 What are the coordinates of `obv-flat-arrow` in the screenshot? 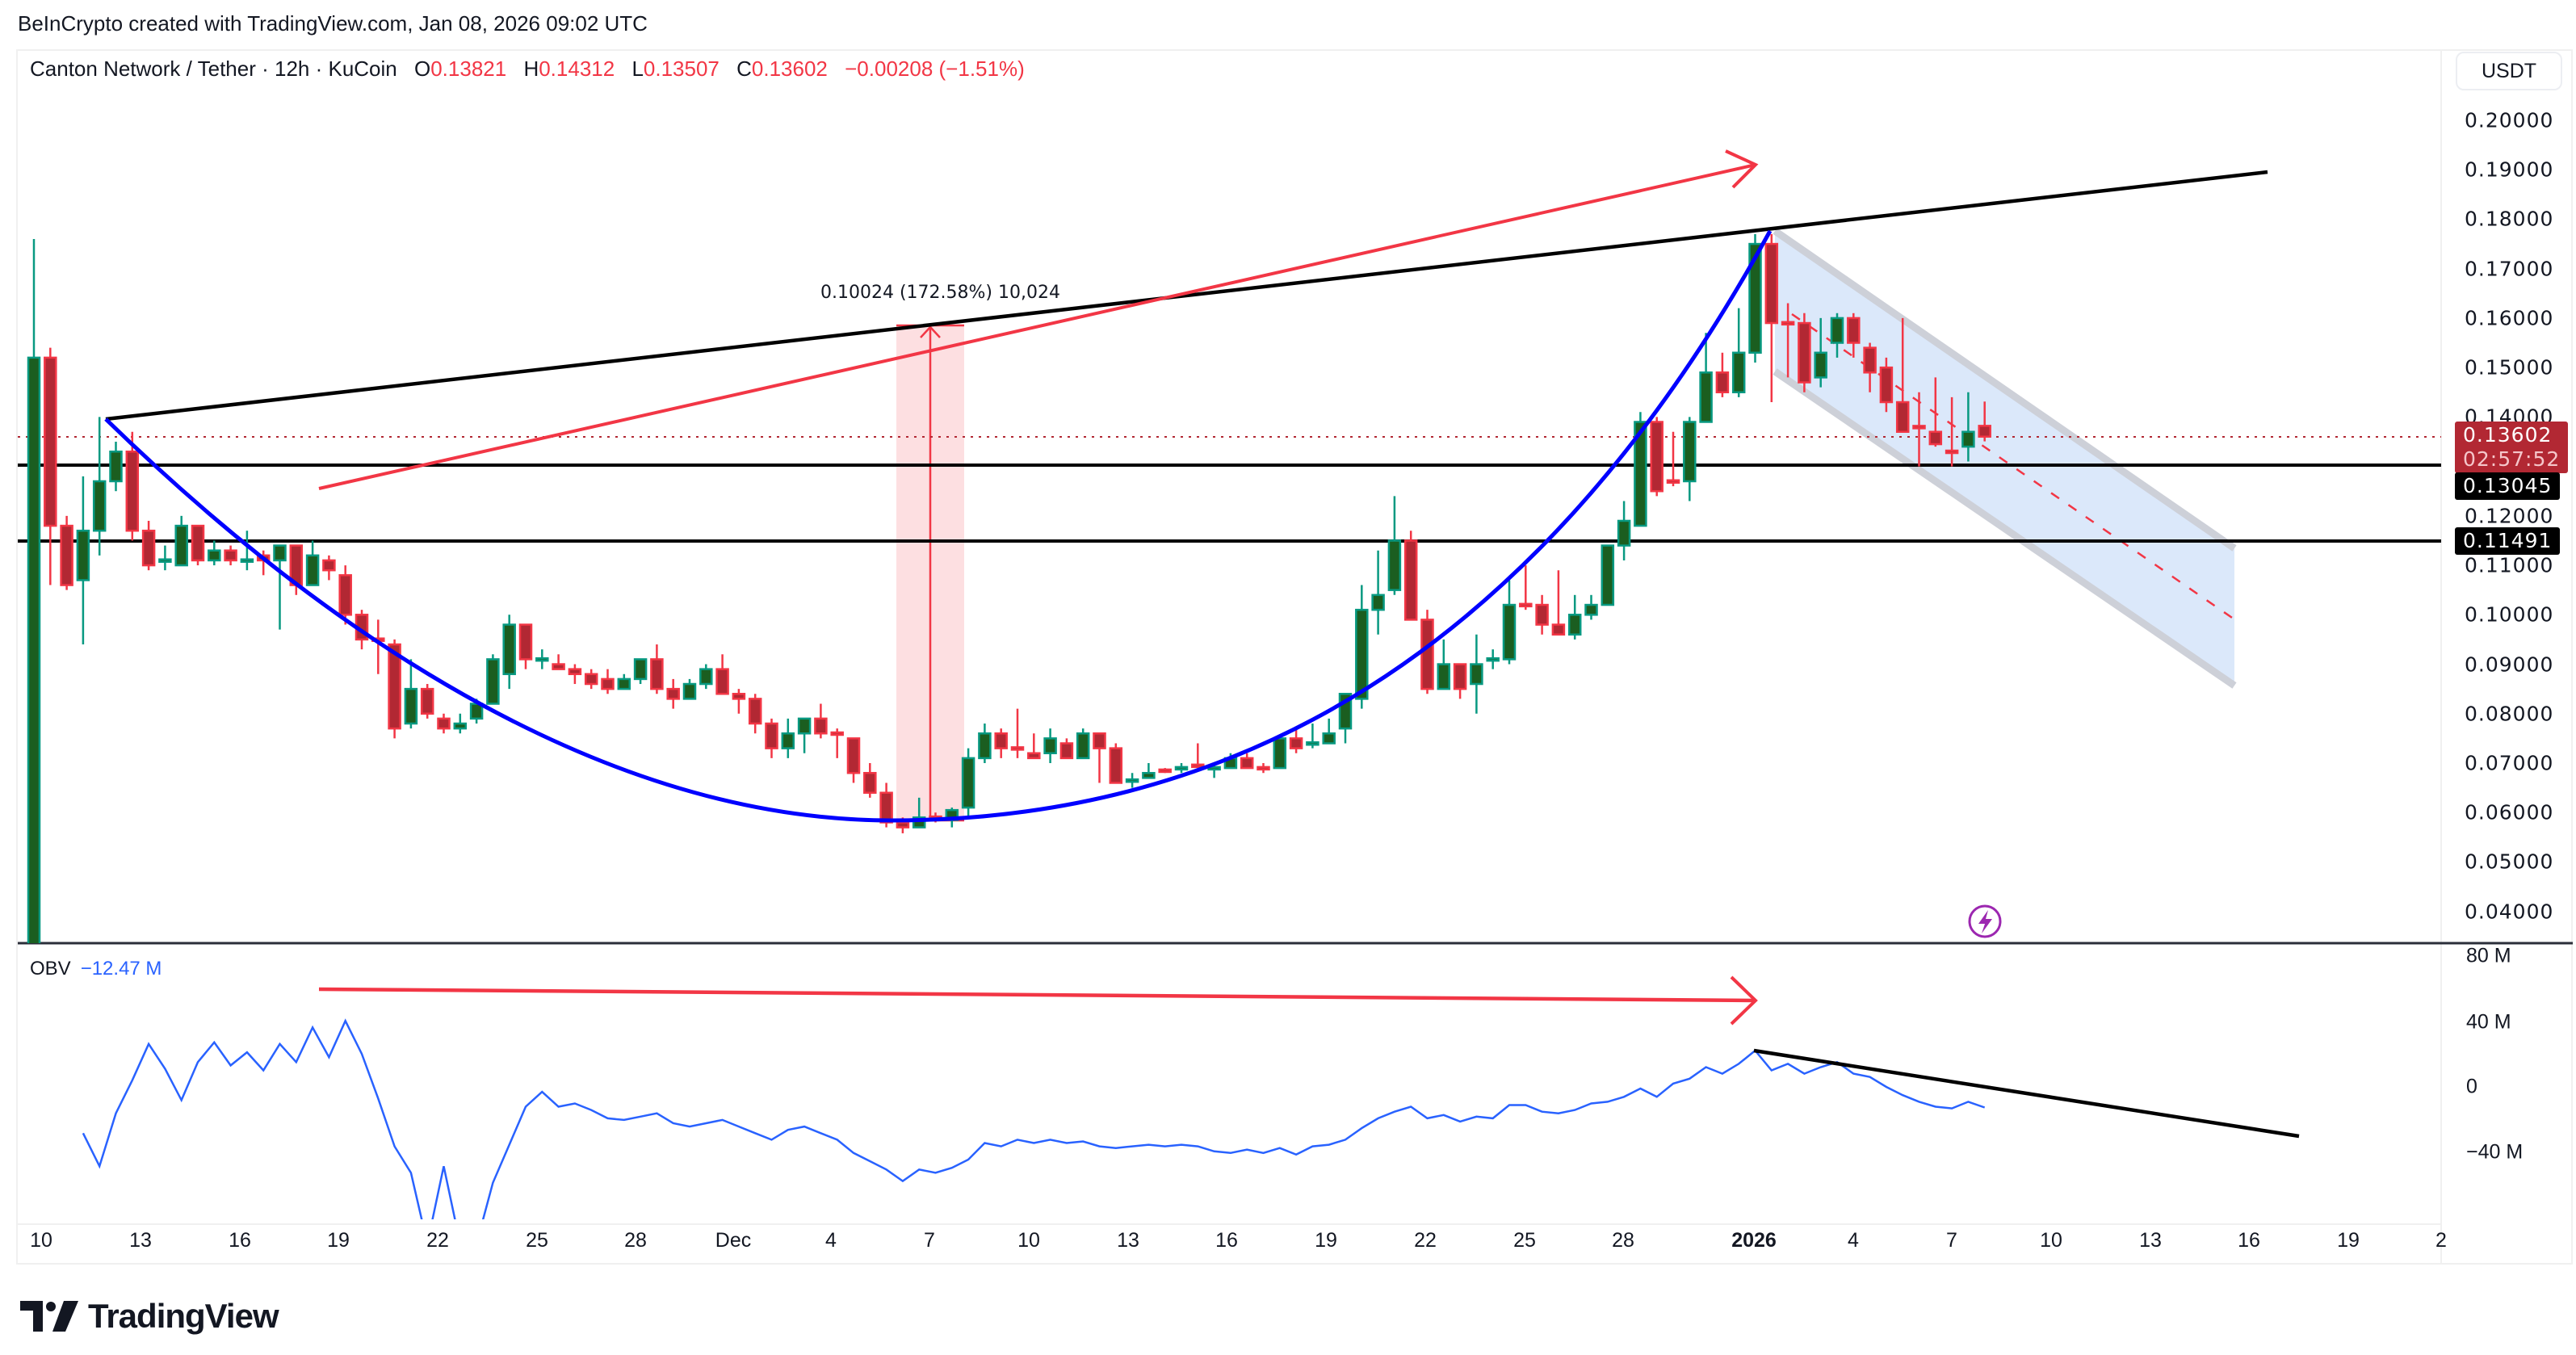 It's located at (1037, 995).